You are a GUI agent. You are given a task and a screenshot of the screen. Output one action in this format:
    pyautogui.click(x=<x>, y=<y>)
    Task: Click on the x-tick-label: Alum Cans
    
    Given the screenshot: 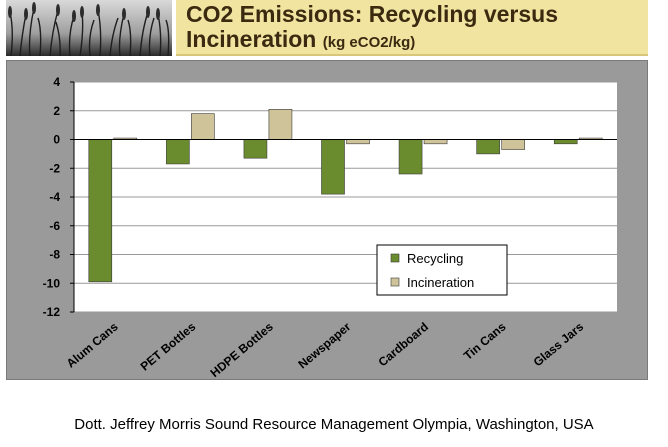 What is the action you would take?
    pyautogui.click(x=92, y=344)
    